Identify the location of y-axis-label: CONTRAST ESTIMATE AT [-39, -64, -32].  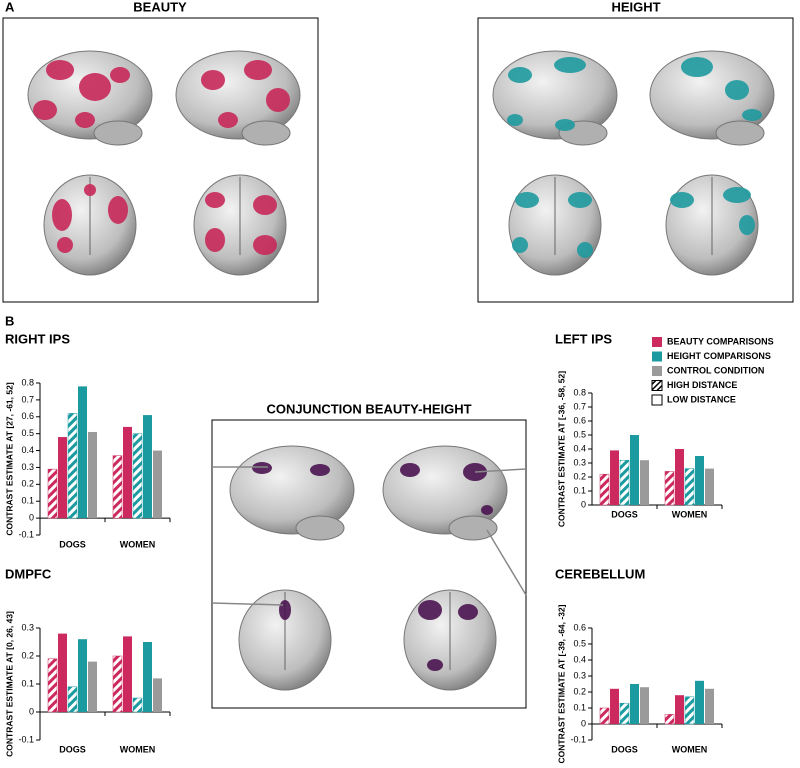
(561, 683).